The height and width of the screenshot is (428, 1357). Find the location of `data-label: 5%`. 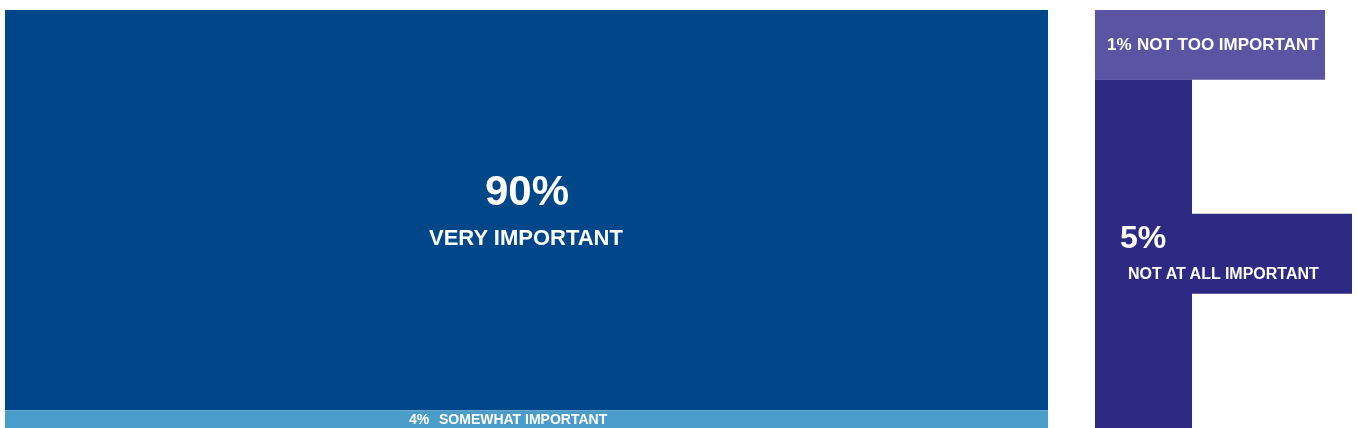

data-label: 5% is located at coordinates (1143, 237).